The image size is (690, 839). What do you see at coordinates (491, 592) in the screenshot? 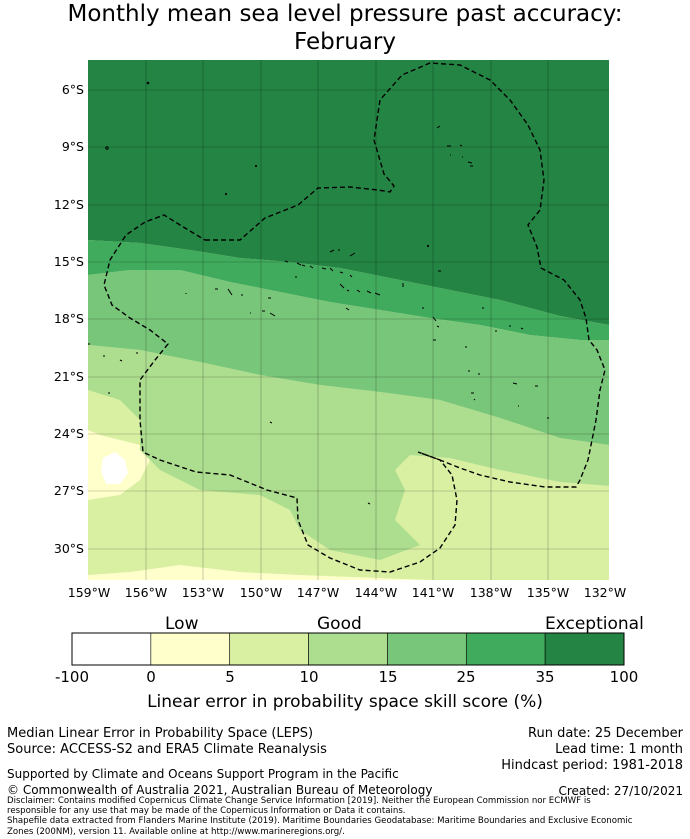
I see `lon-label-138w: 138°W` at bounding box center [491, 592].